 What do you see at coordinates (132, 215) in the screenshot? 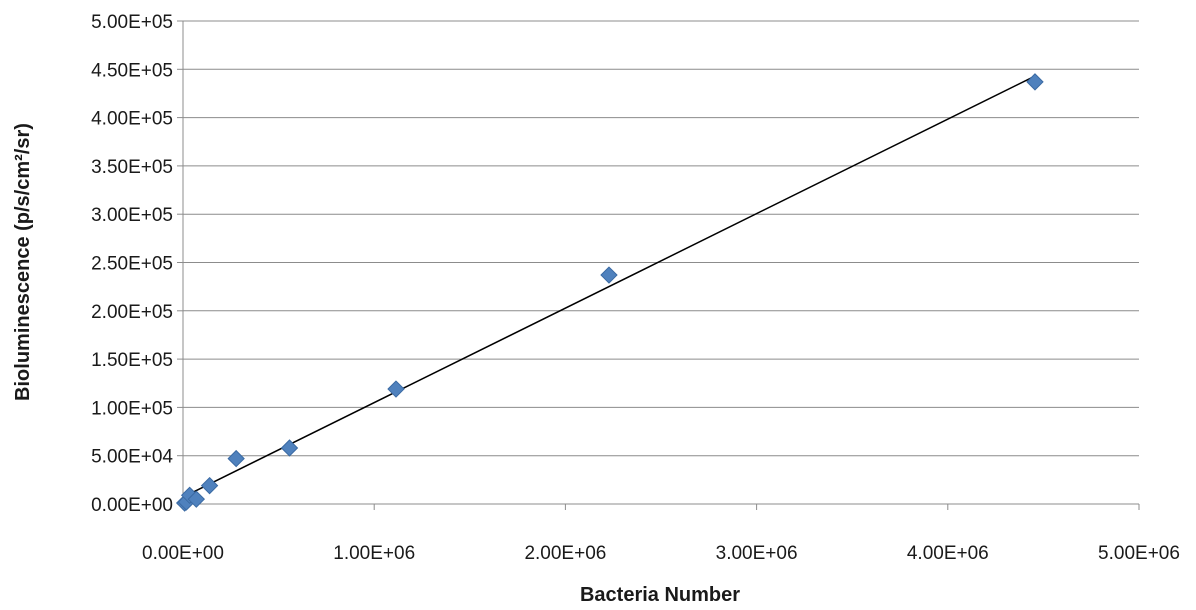
I see `y-tick-label: 3.00E+05` at bounding box center [132, 215].